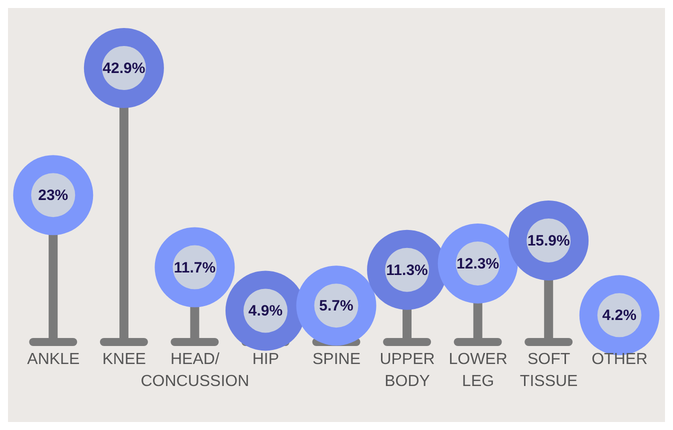 The width and height of the screenshot is (673, 430). Describe the element at coordinates (266, 359) in the screenshot. I see `x-tick-label: HIP` at that location.